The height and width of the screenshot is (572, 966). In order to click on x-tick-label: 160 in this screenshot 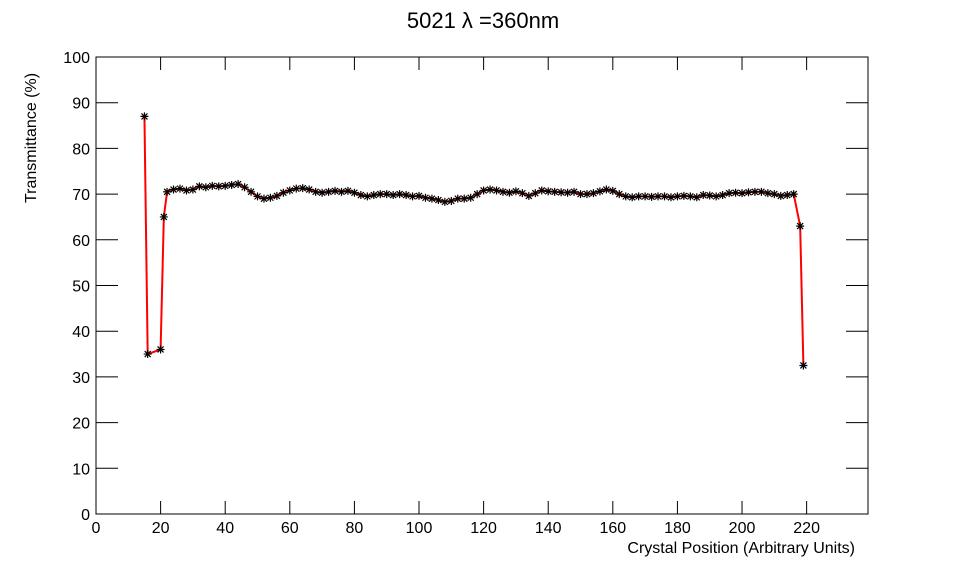, I will do `click(612, 528)`.